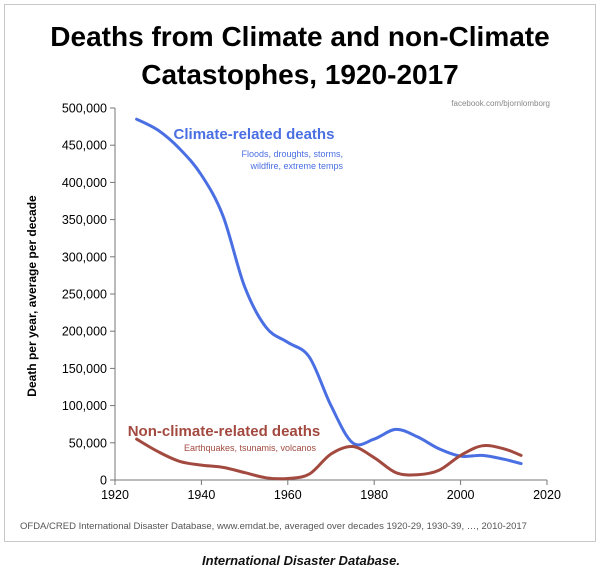 The height and width of the screenshot is (578, 602). I want to click on y-tick-label: 0, so click(103, 481).